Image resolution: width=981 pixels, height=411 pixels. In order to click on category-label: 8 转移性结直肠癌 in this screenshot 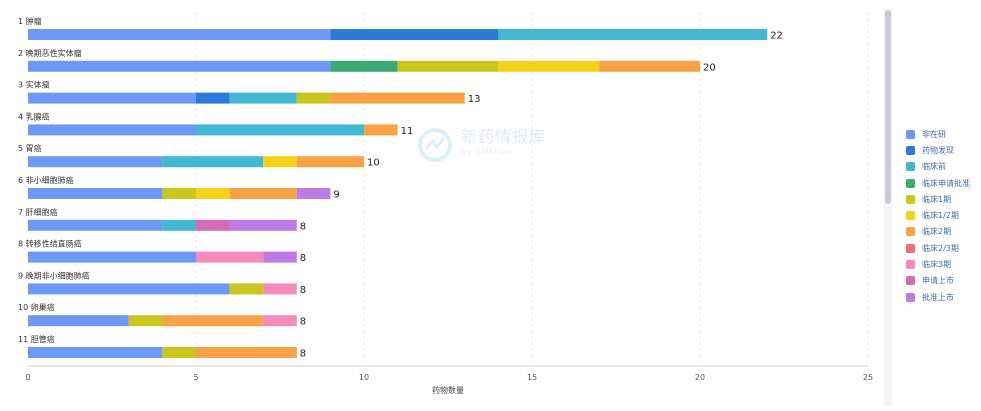, I will do `click(50, 244)`.